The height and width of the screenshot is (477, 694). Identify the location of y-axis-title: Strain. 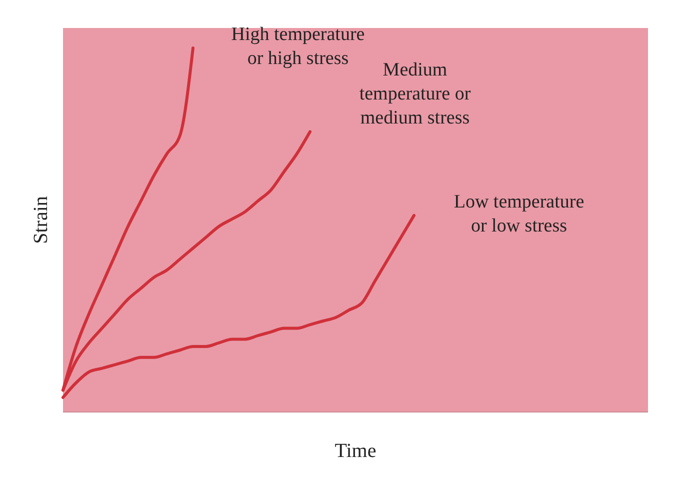
(41, 220).